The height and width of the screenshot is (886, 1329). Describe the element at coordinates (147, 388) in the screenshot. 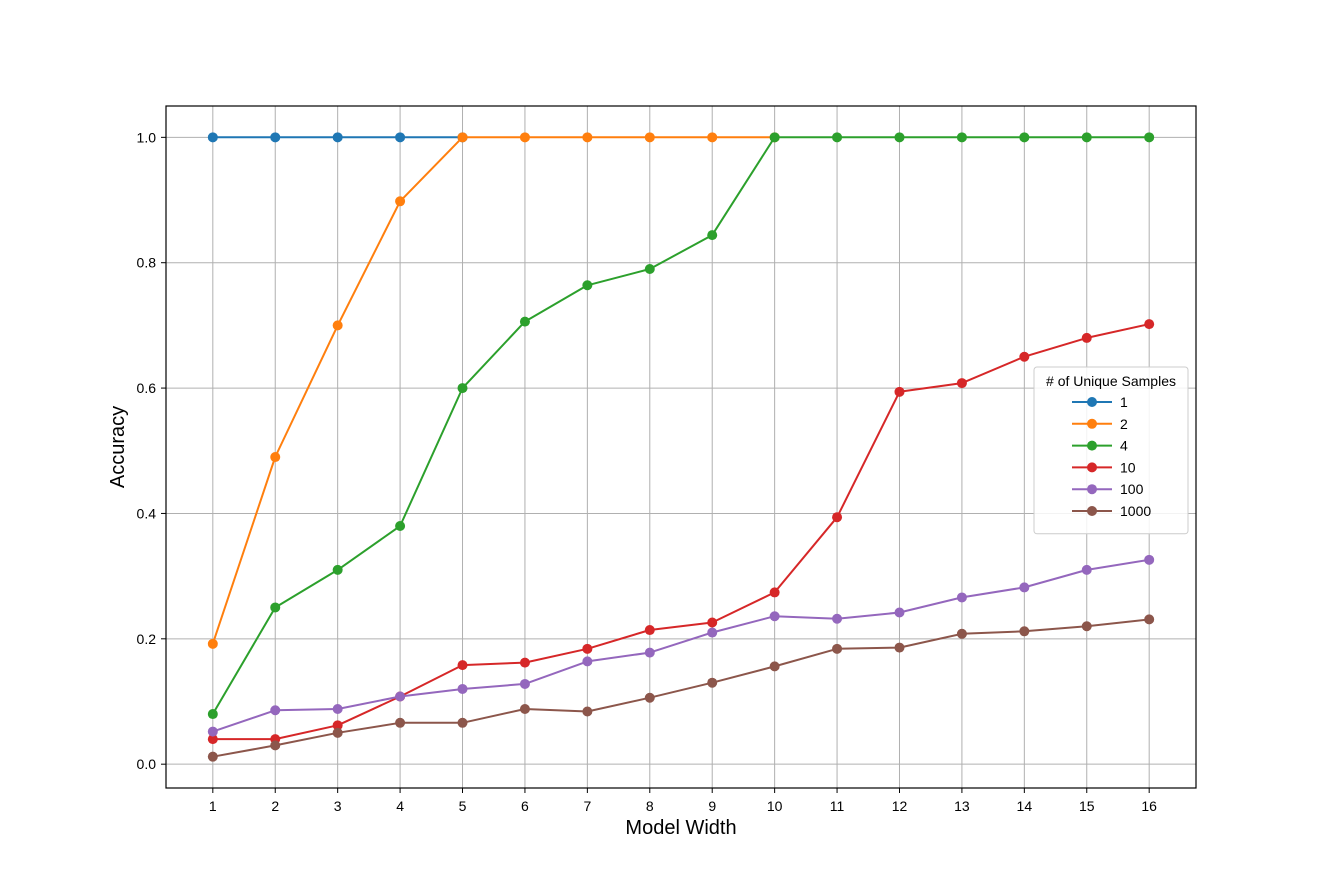

I see `y-tick-label: 0.6` at that location.